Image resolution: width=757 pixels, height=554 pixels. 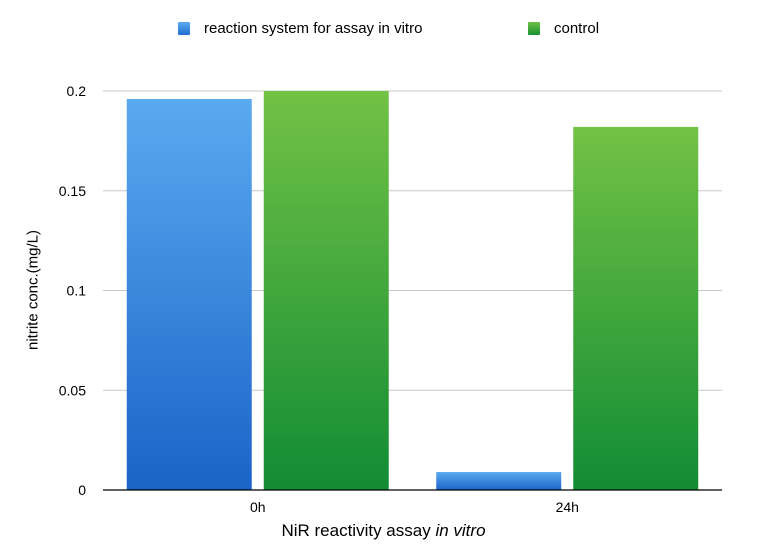 What do you see at coordinates (499, 481) in the screenshot?
I see `bar-reaction-24h` at bounding box center [499, 481].